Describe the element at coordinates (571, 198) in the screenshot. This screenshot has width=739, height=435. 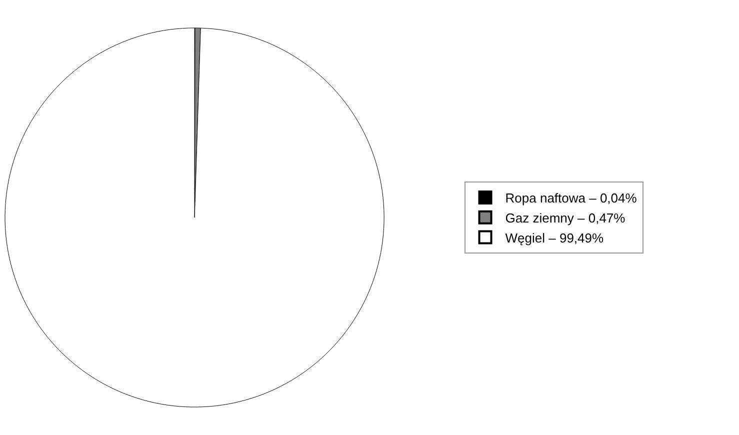
I see `legend-label: Ropa naftowa – 0,04%` at that location.